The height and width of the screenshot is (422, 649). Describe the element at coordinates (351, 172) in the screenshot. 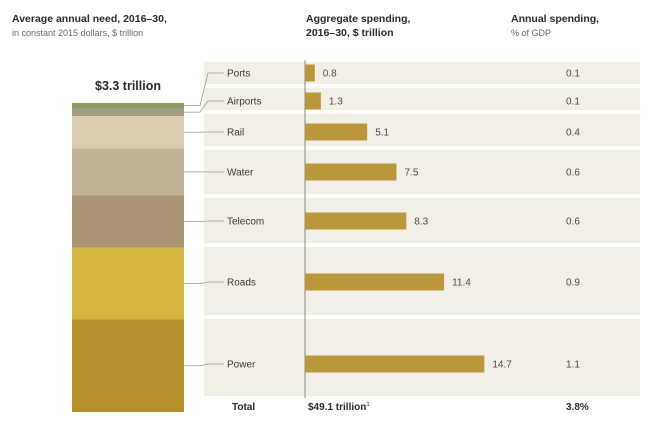

I see `bar-water` at that location.